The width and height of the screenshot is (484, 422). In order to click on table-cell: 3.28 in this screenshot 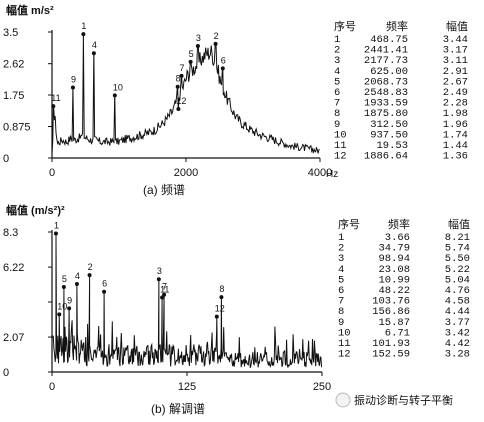, I will do `click(457, 355)`.